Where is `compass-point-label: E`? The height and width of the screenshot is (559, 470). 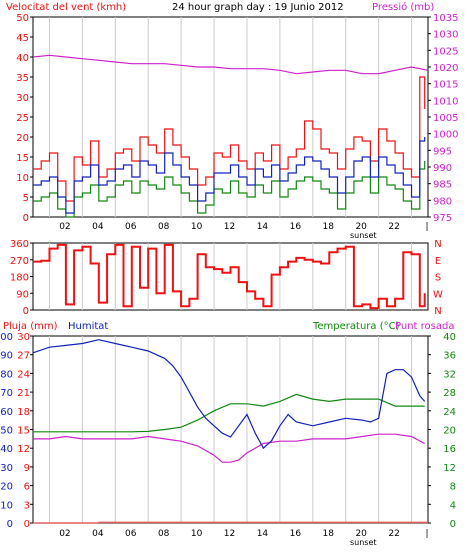
compass-point-label: E is located at coordinates (438, 261).